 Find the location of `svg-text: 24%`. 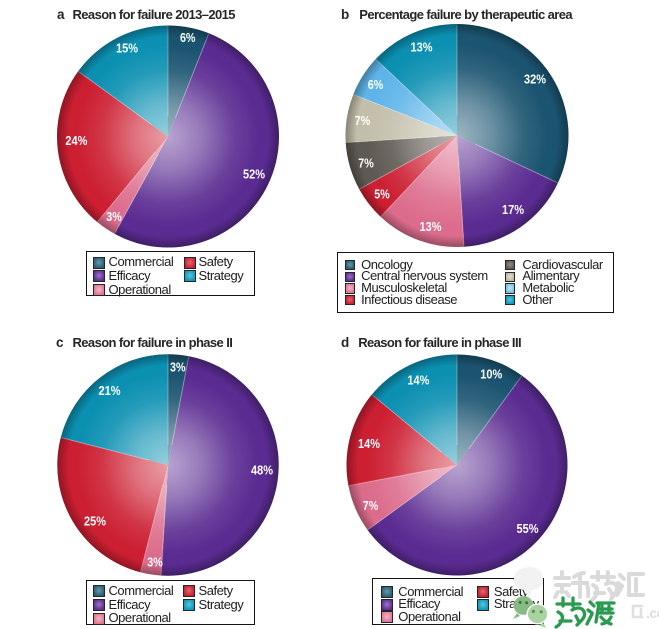

svg-text: 24% is located at coordinates (76, 140).